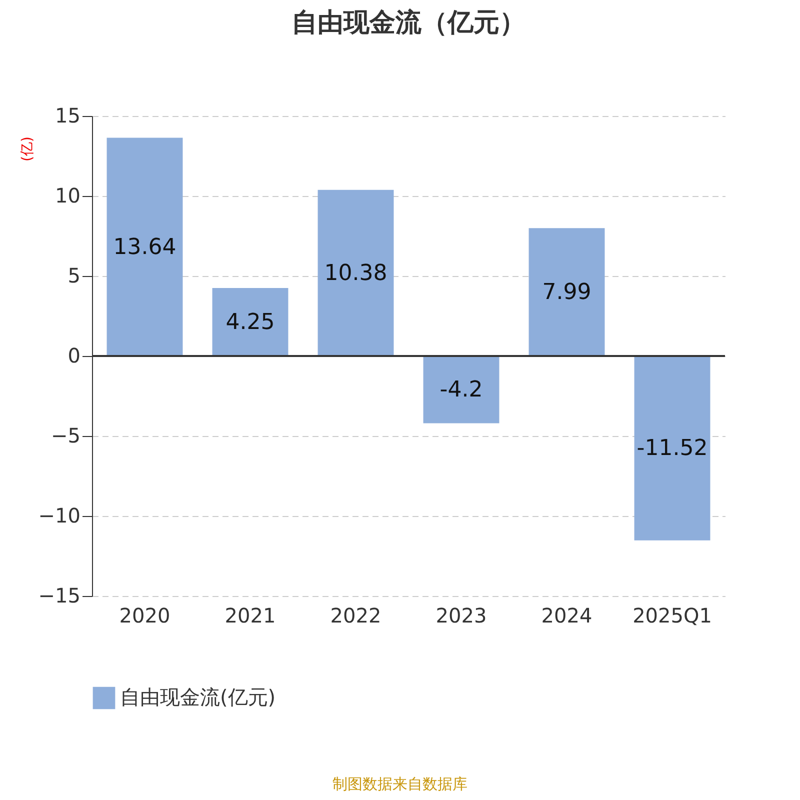  I want to click on x-tick-label: 2020, so click(144, 616).